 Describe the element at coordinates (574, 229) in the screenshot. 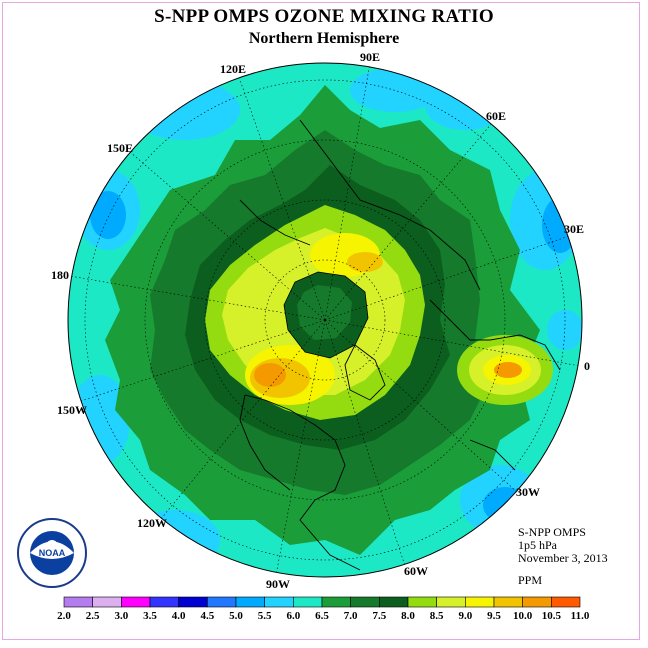

I see `lon-label-30e: 30E` at that location.